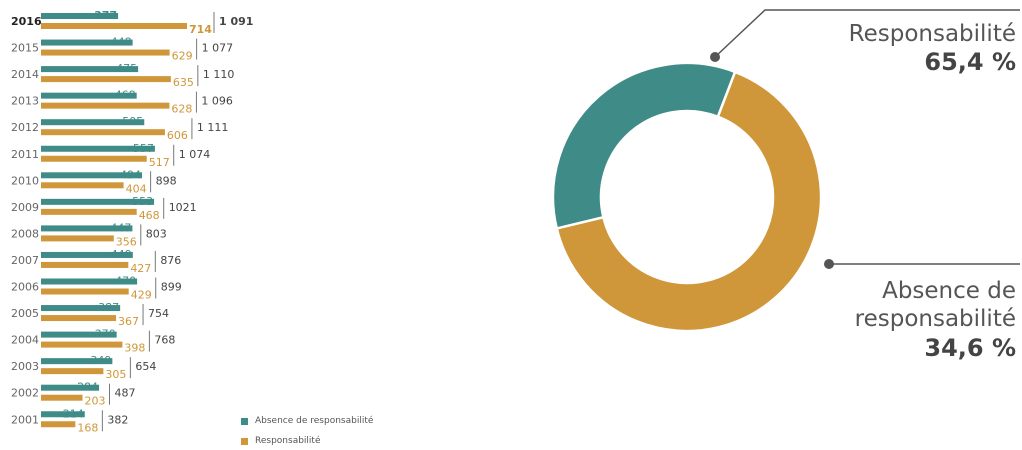 The image size is (1022, 450). Describe the element at coordinates (25, 419) in the screenshot. I see `year-label: 2001` at that location.